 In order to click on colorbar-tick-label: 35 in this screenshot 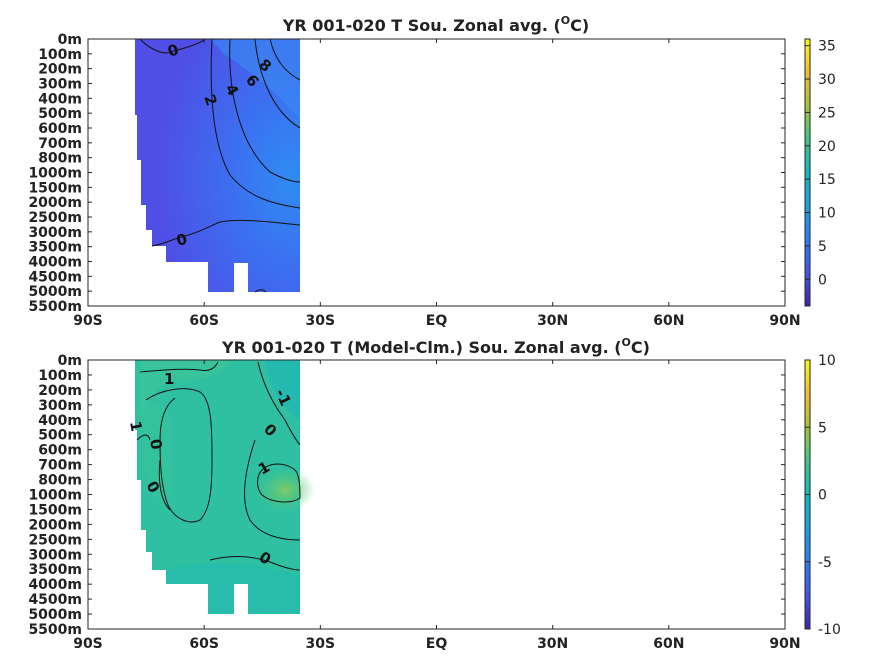, I will do `click(827, 47)`.